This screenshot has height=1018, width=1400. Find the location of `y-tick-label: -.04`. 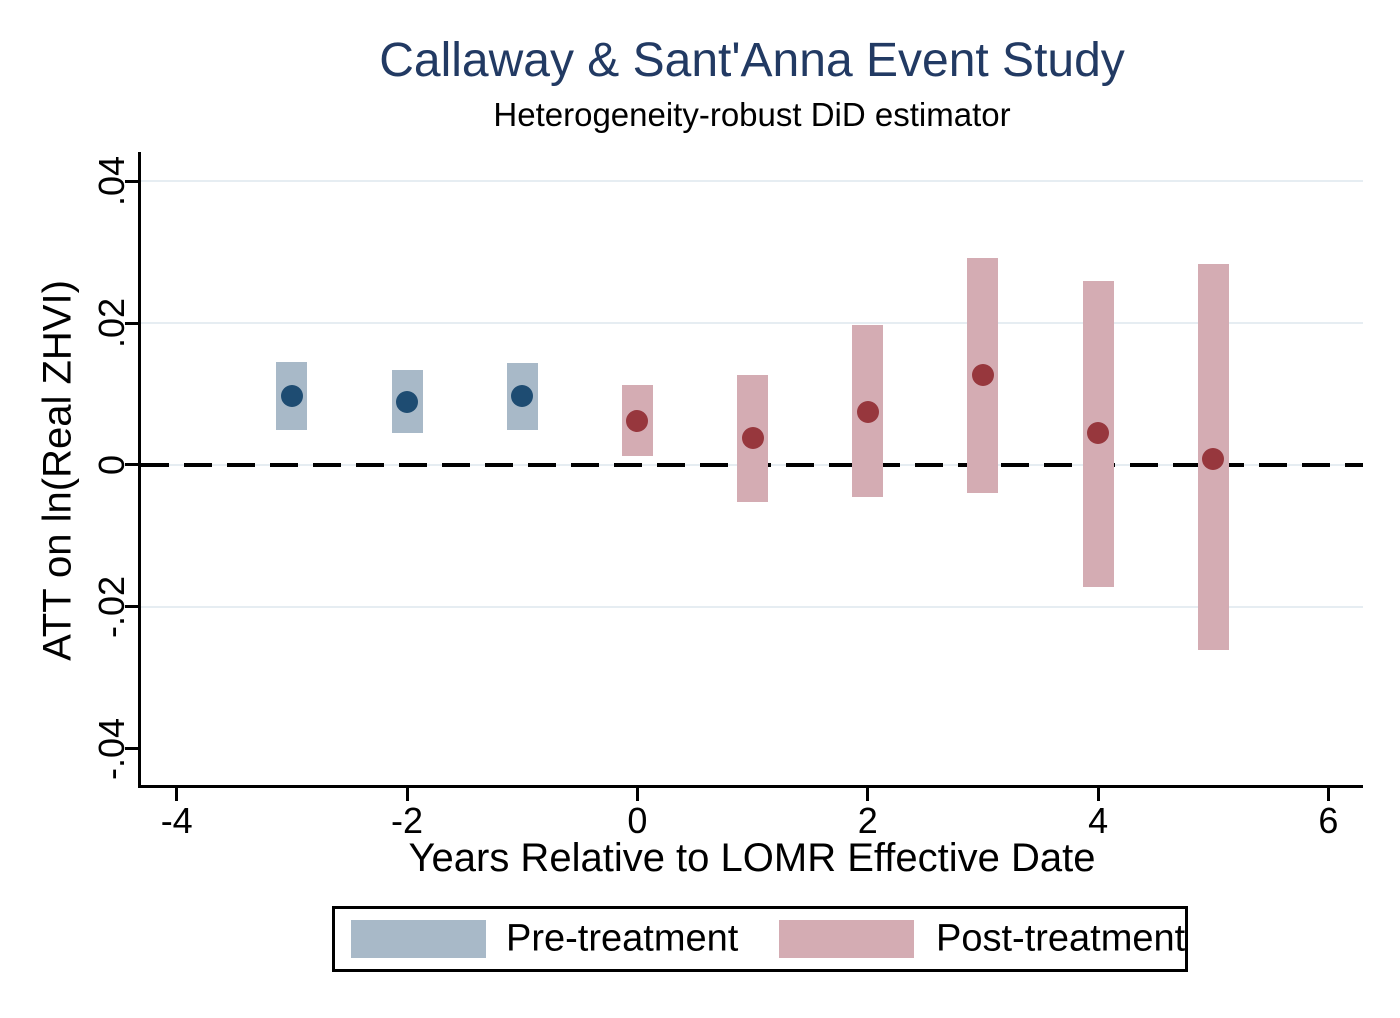

y-tick-label: -.04 is located at coordinates (111, 748).